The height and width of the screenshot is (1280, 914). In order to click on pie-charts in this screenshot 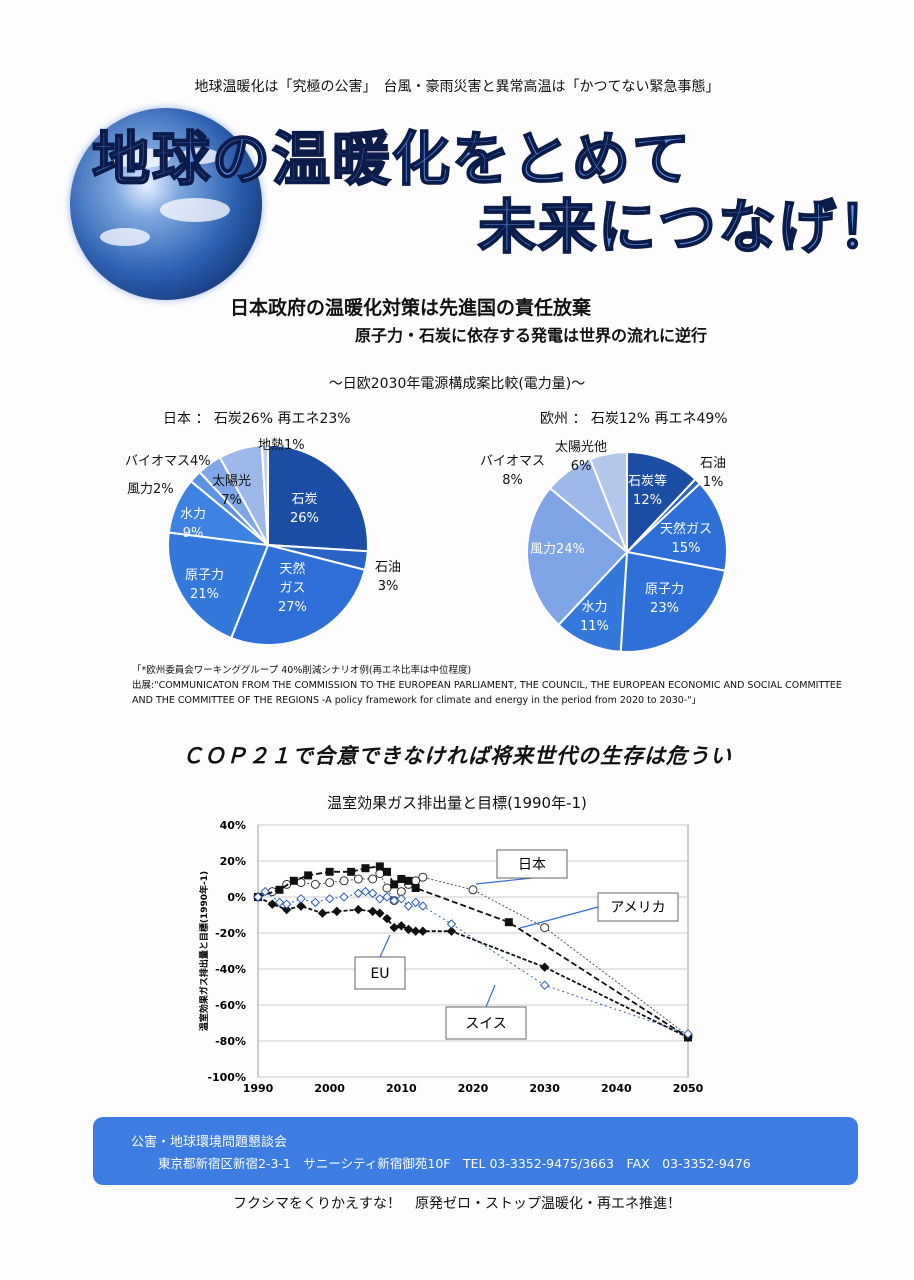, I will do `click(447, 548)`.